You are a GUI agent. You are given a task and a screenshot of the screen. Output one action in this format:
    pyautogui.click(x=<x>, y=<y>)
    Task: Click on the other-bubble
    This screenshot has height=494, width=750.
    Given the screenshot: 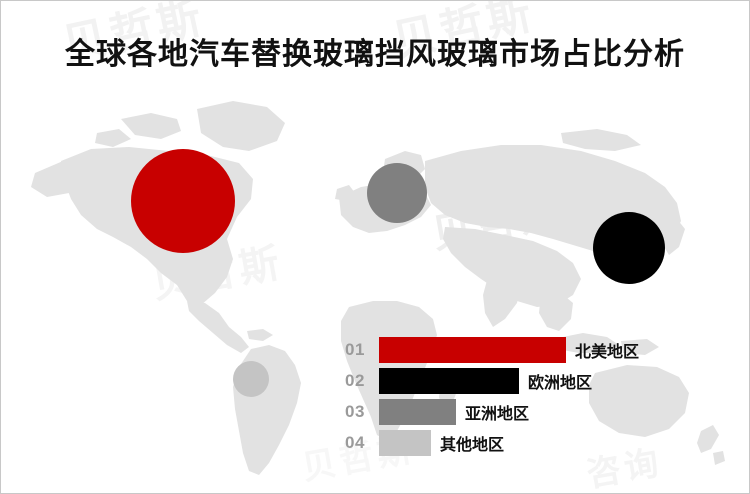 What is the action you would take?
    pyautogui.click(x=251, y=379)
    